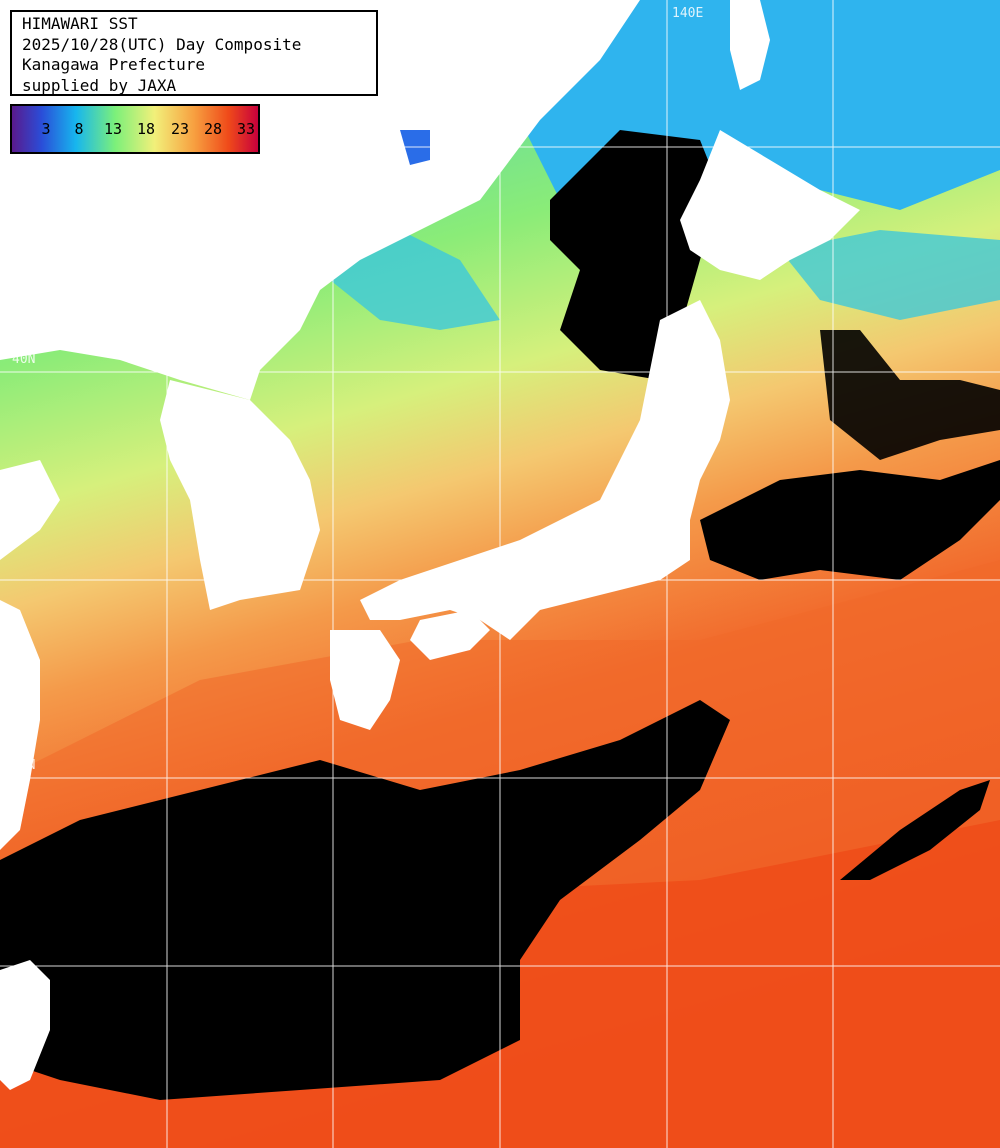  I want to click on legend-tick: 13, so click(113, 129).